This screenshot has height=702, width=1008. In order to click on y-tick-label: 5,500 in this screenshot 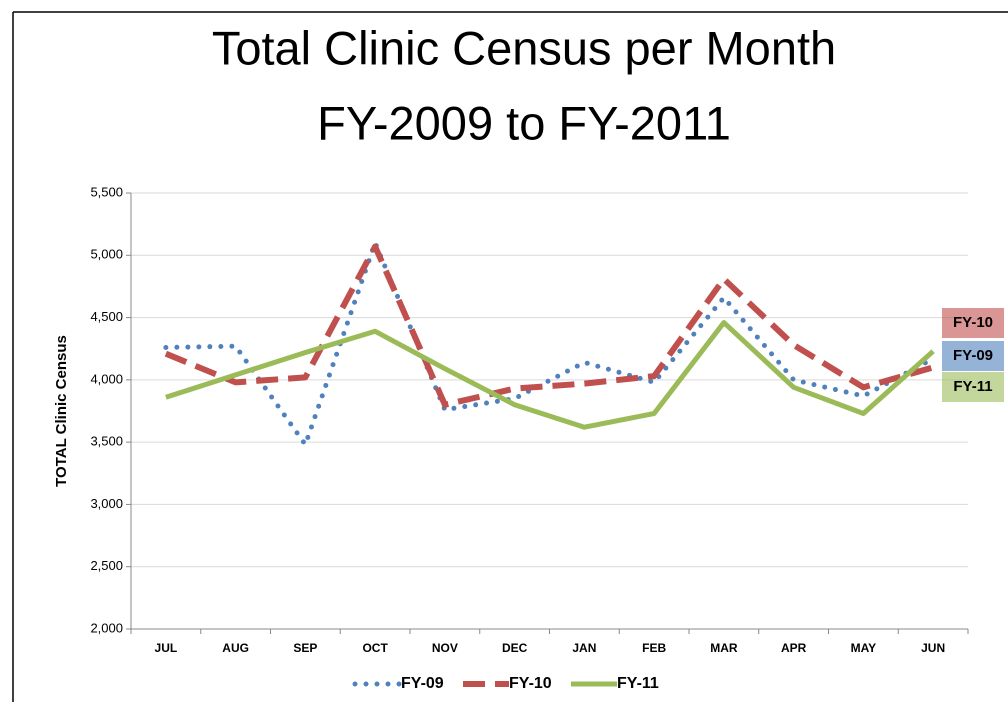, I will do `click(106, 191)`.